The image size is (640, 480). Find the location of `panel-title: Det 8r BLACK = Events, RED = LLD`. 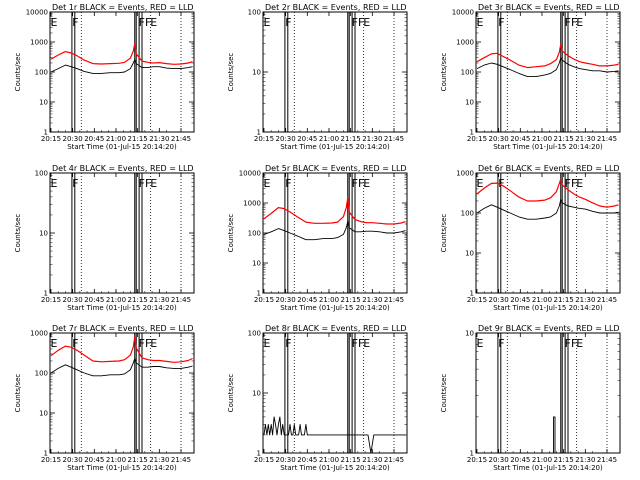

panel-title: Det 8r BLACK = Events, RED = LLD is located at coordinates (336, 328).